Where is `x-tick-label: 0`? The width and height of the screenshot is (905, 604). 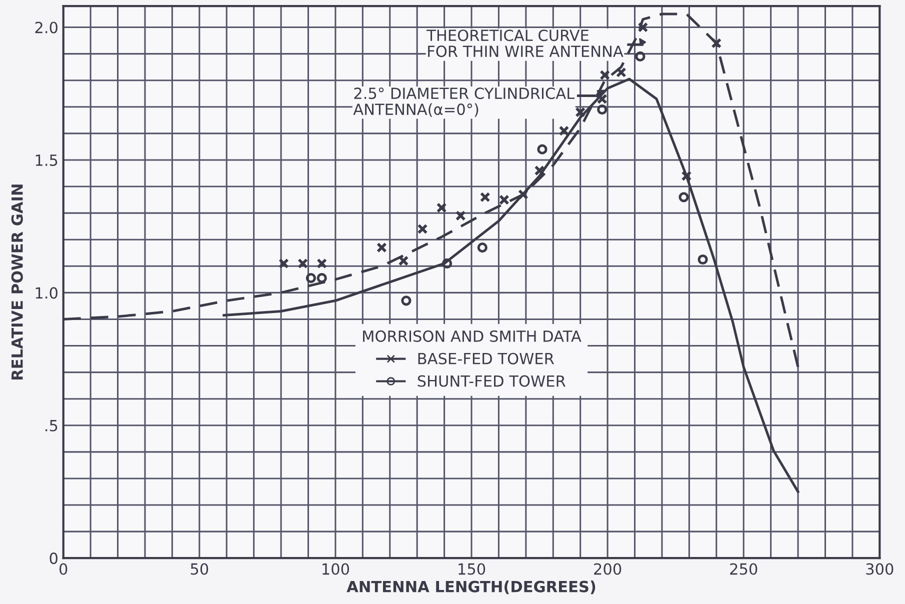
x-tick-label: 0 is located at coordinates (63, 569).